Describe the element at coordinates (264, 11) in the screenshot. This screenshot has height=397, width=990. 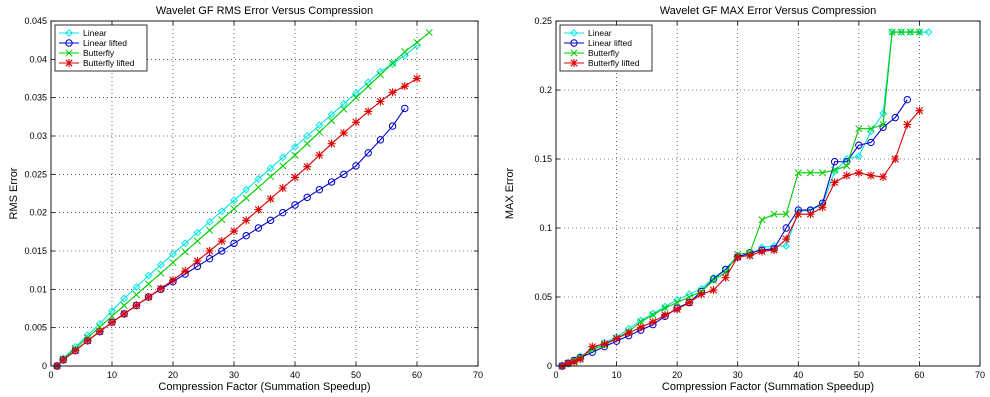
I see `chart-title: Wavelet GF RMS Error Versus Compression` at that location.